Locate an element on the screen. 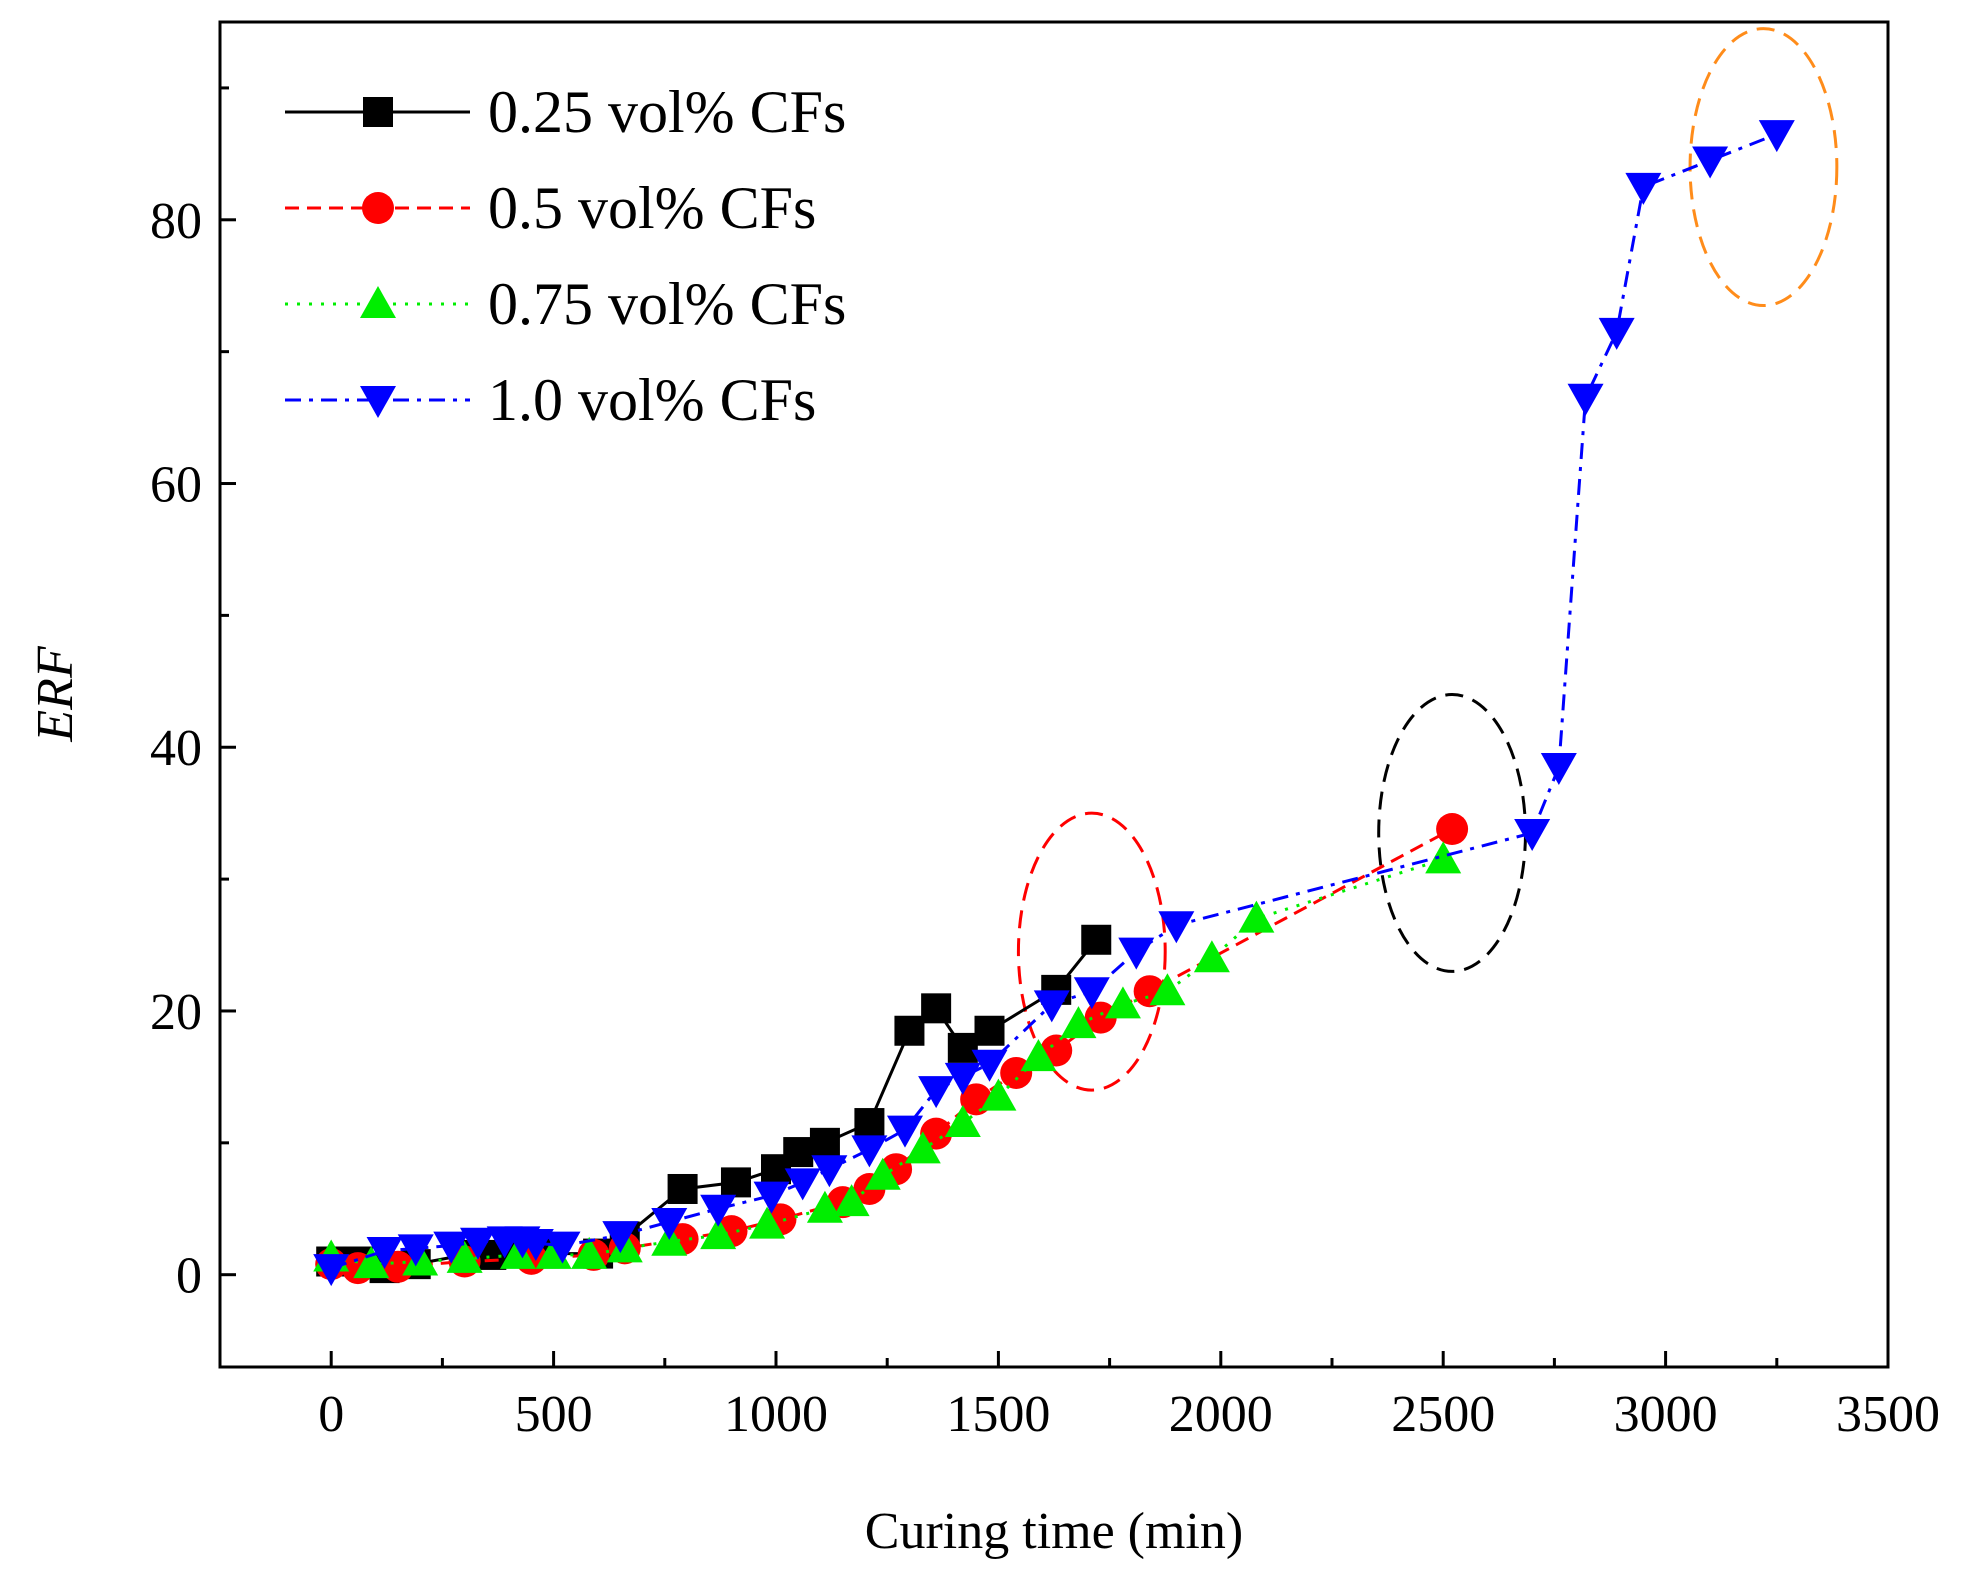  x-tick-label: 500 is located at coordinates (554, 1414).